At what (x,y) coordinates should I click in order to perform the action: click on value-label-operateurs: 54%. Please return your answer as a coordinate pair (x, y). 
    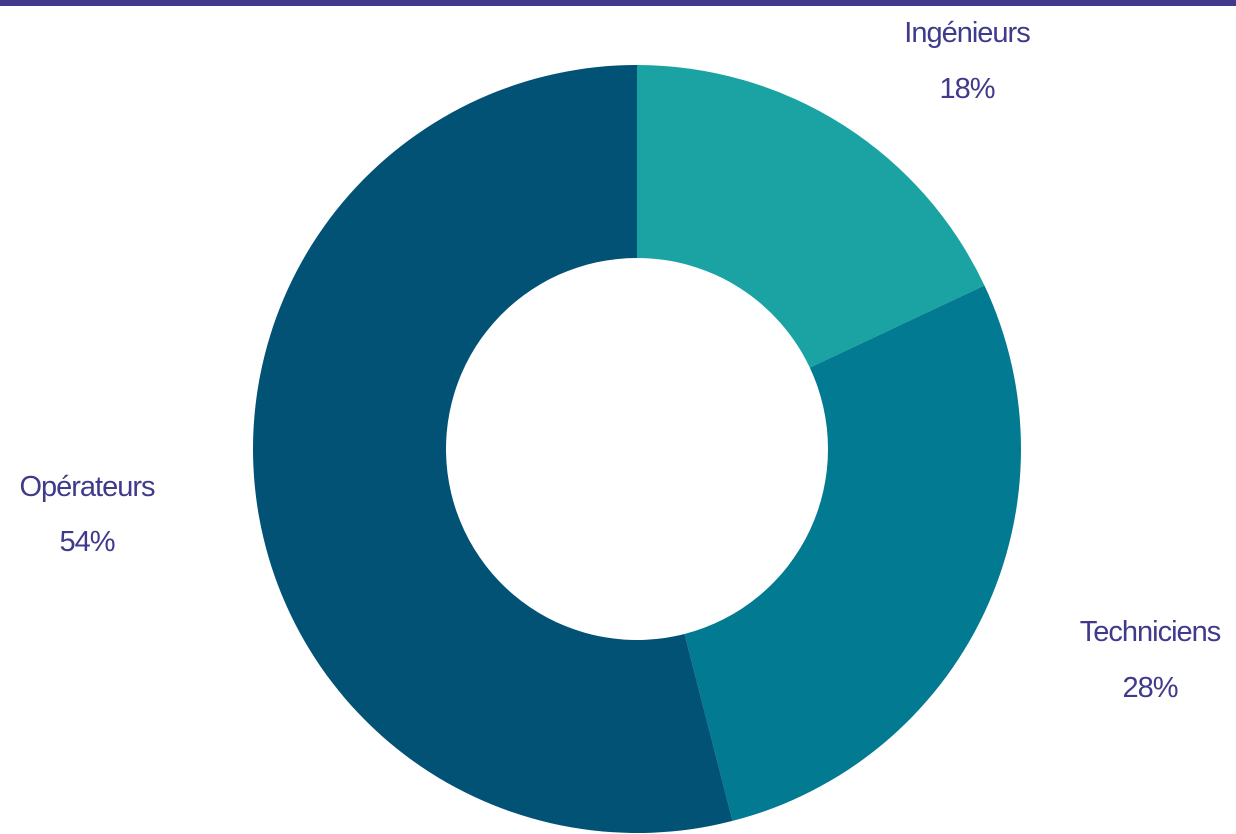
    Looking at the image, I should click on (86, 542).